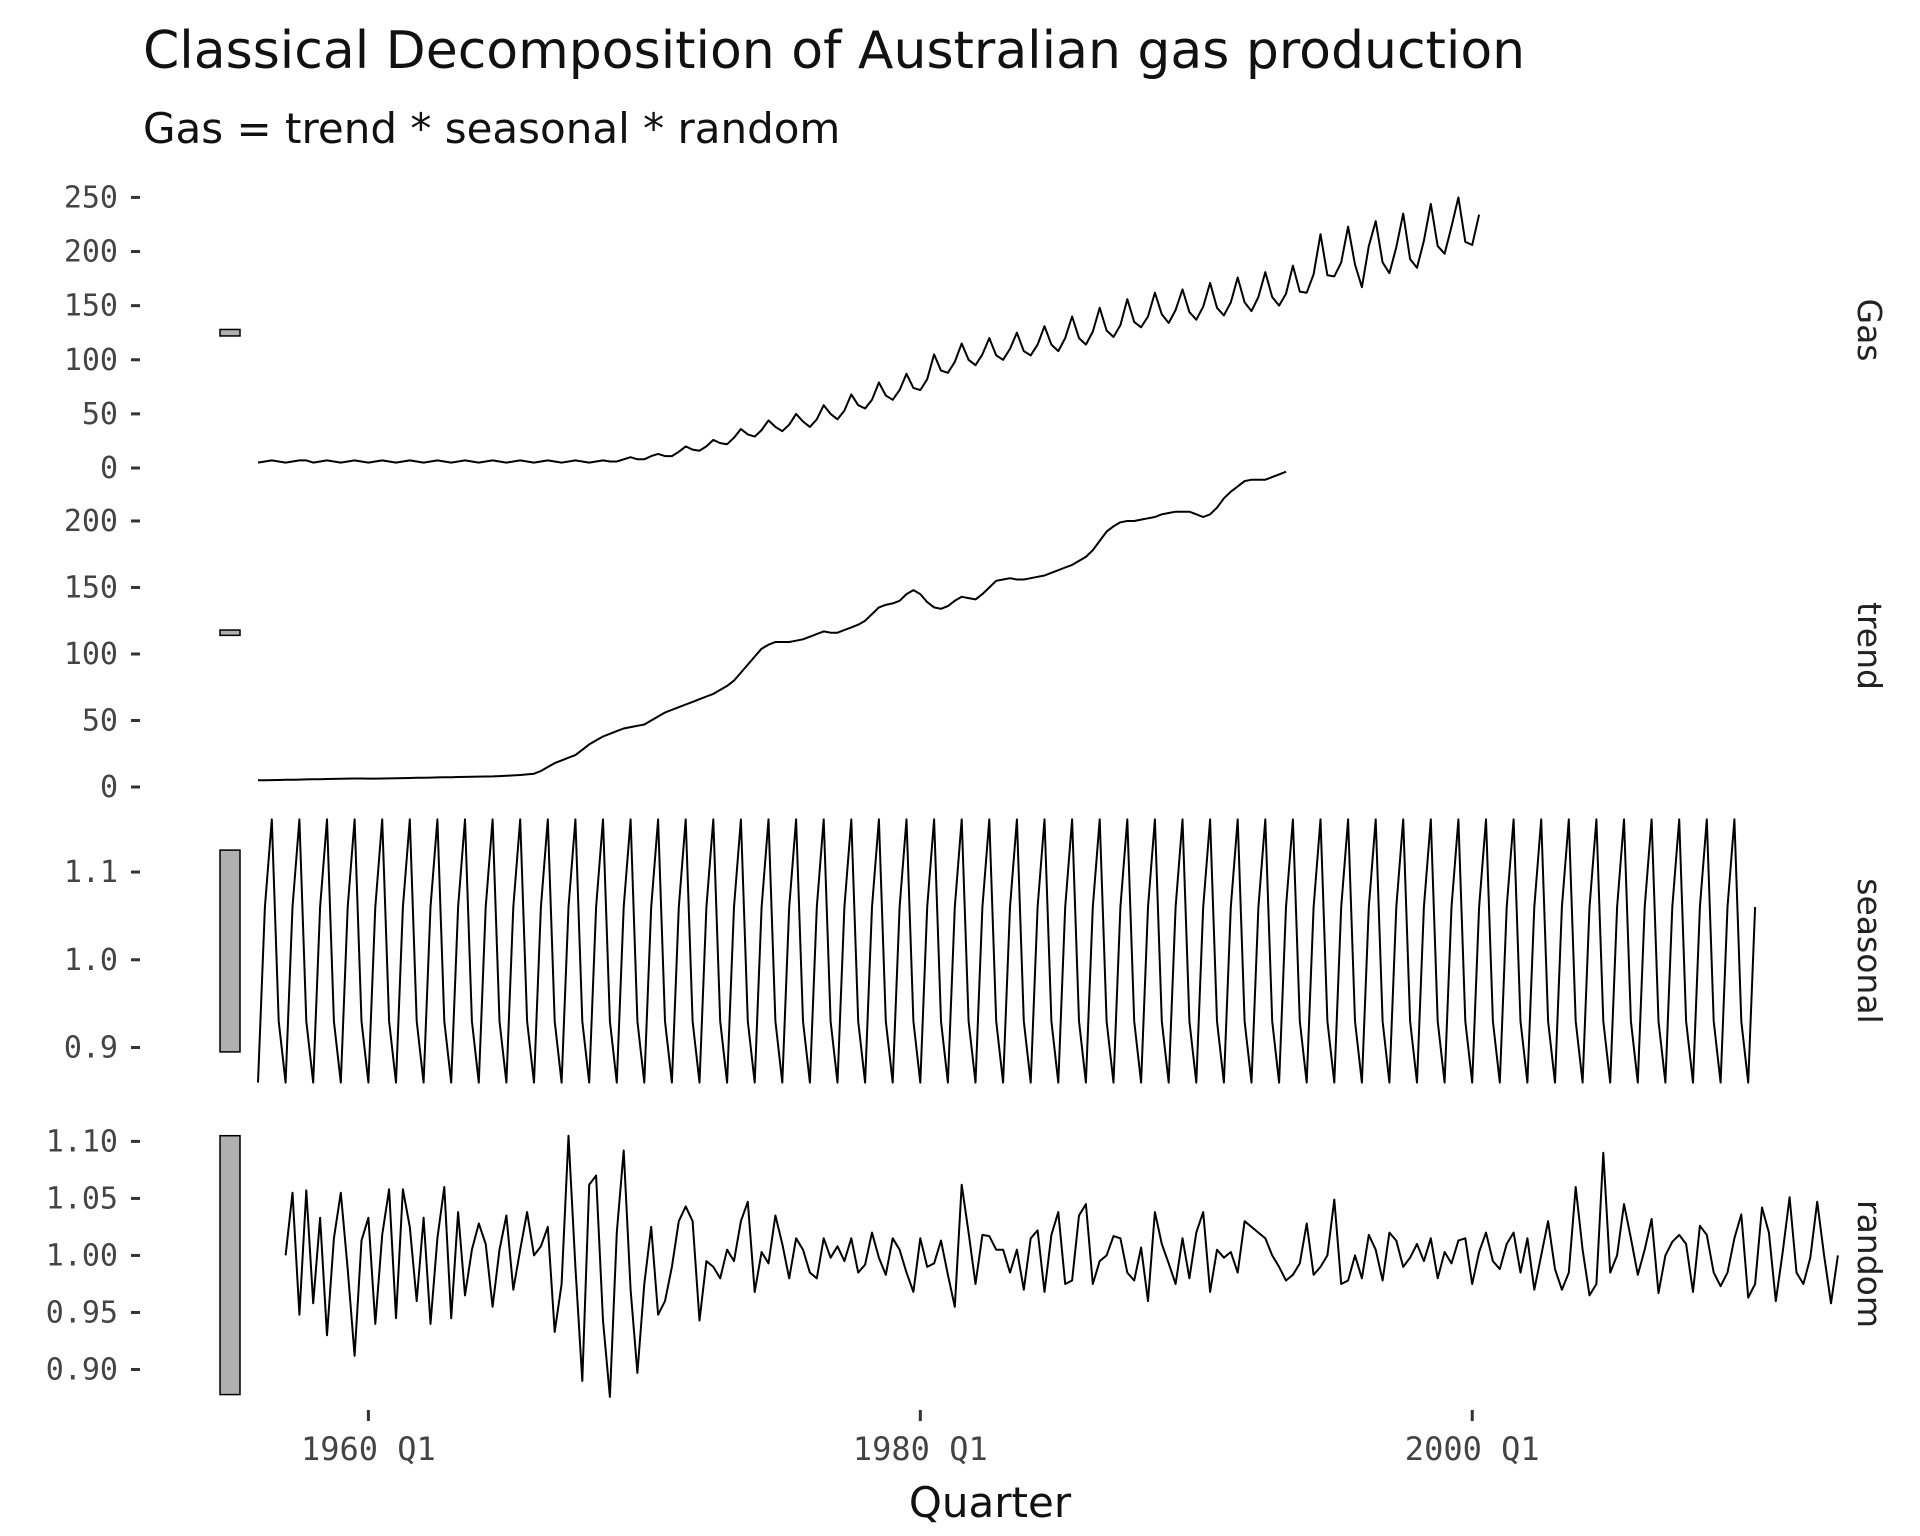 This screenshot has height=1536, width=1920. I want to click on series-line-Gas, so click(869, 330).